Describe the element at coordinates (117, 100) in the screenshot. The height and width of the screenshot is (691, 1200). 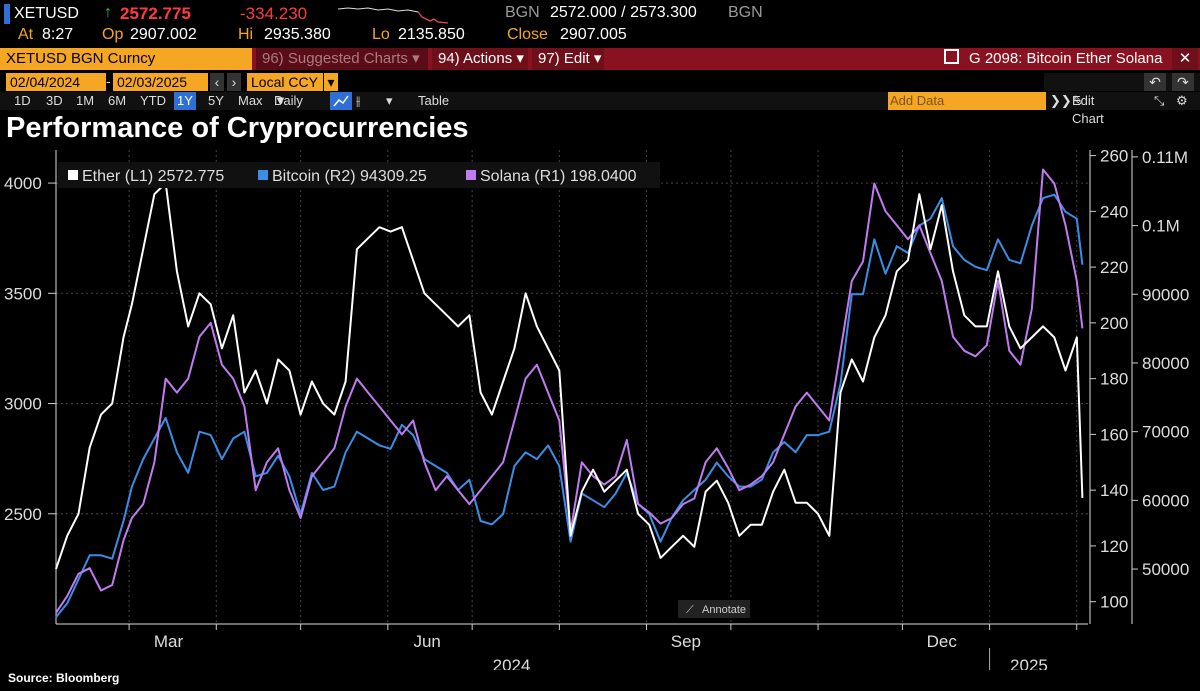
I see `period-6m: 6M` at that location.